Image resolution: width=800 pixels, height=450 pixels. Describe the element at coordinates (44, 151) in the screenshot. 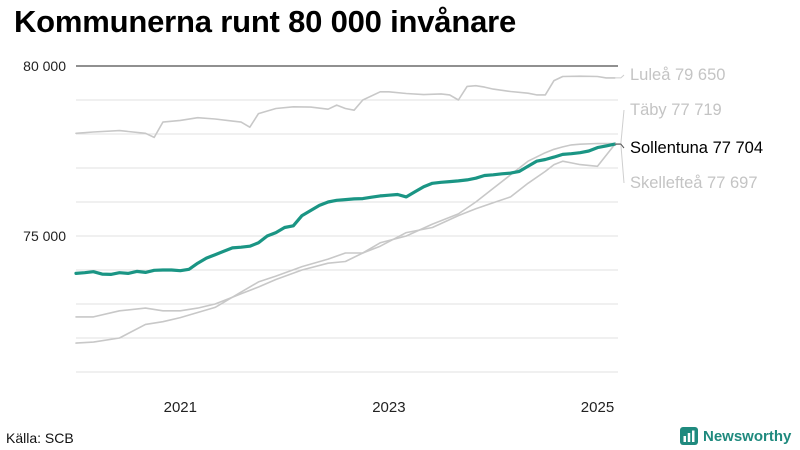

I see `y-axis-labels: 75 000 80 000` at that location.